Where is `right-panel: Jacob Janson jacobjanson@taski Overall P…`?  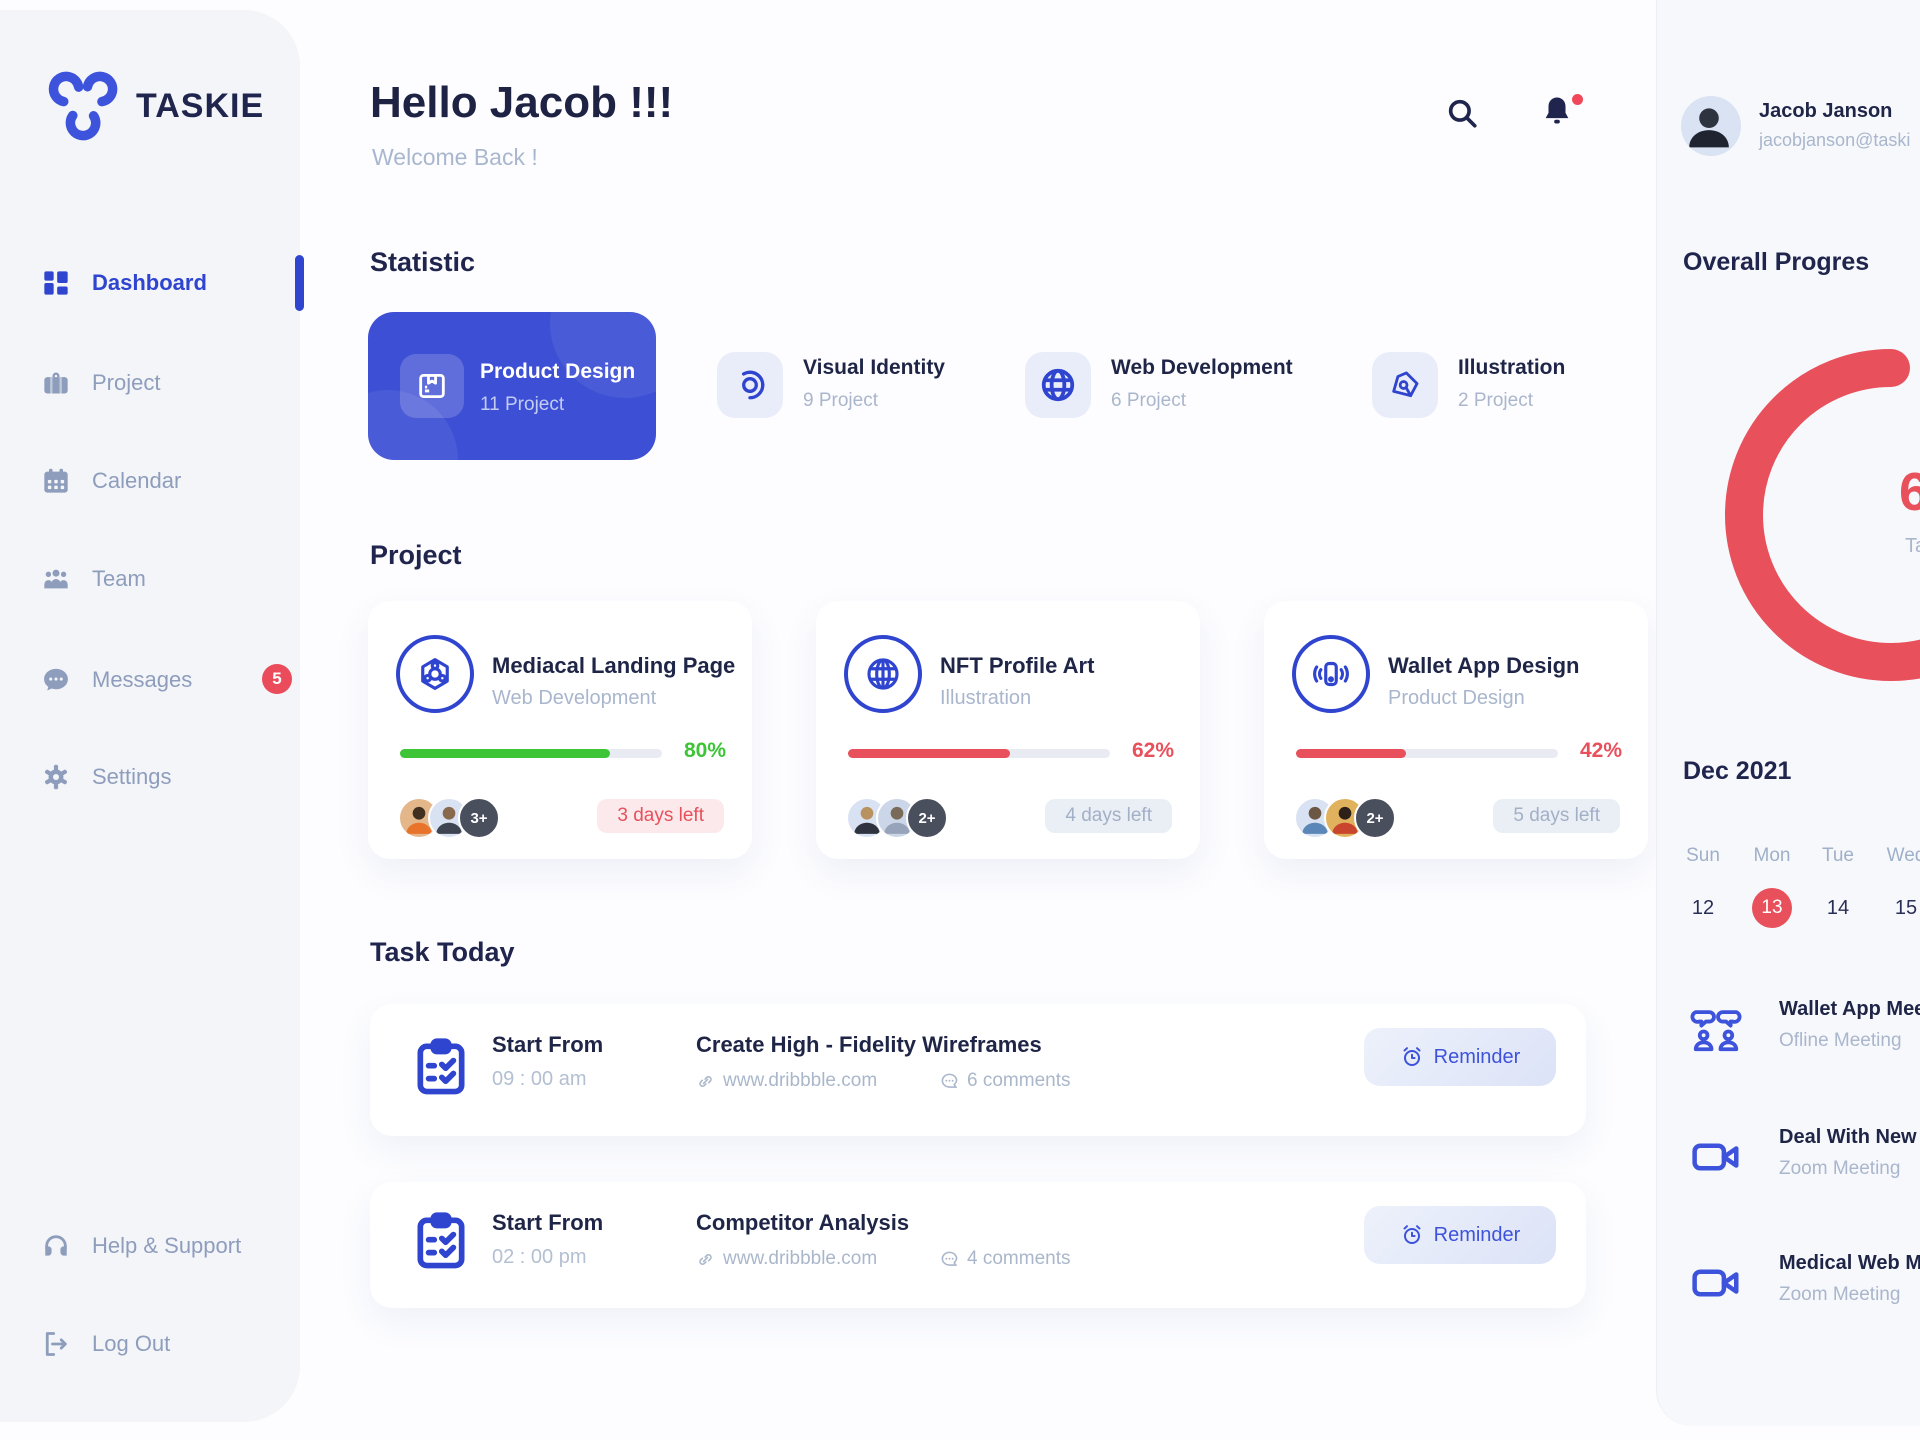
right-panel: Jacob Janson jacobjanson@taski Overall P… is located at coordinates (1788, 713).